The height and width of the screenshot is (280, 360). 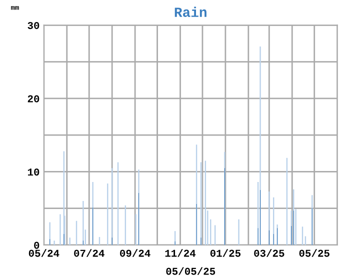 What do you see at coordinates (190, 12) in the screenshot?
I see `chart-title: Rain` at bounding box center [190, 12].